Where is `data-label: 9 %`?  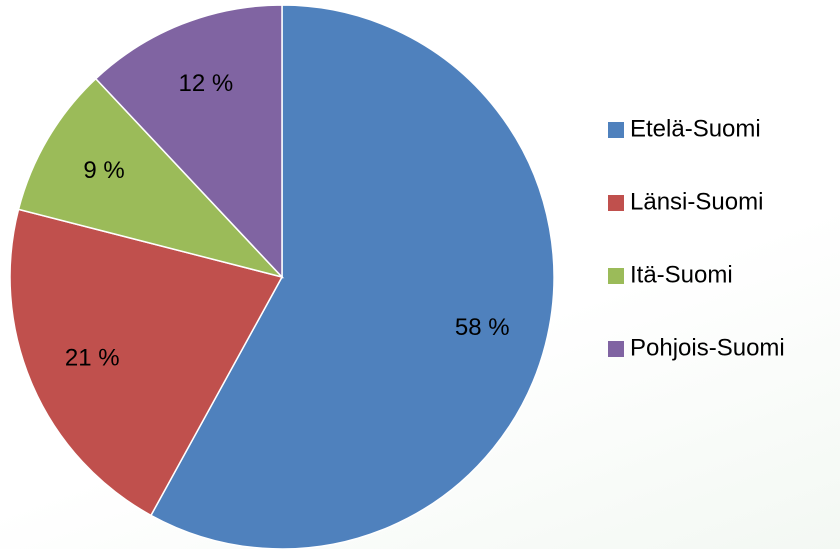
data-label: 9 % is located at coordinates (103, 170).